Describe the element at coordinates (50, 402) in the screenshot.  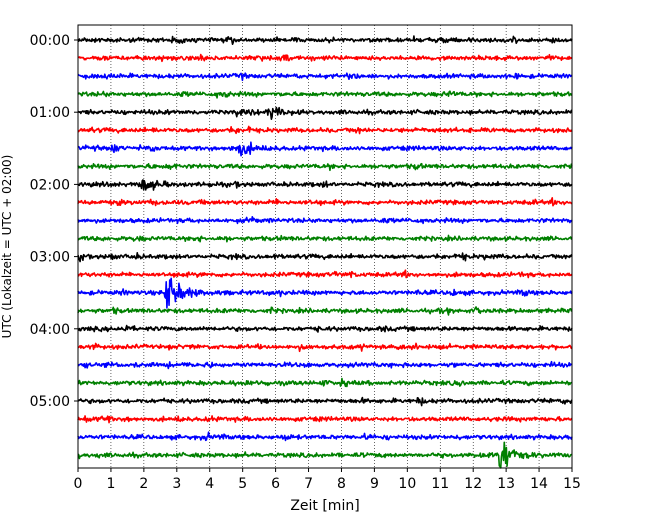
I see `y-tick-label-5: 05:00` at that location.